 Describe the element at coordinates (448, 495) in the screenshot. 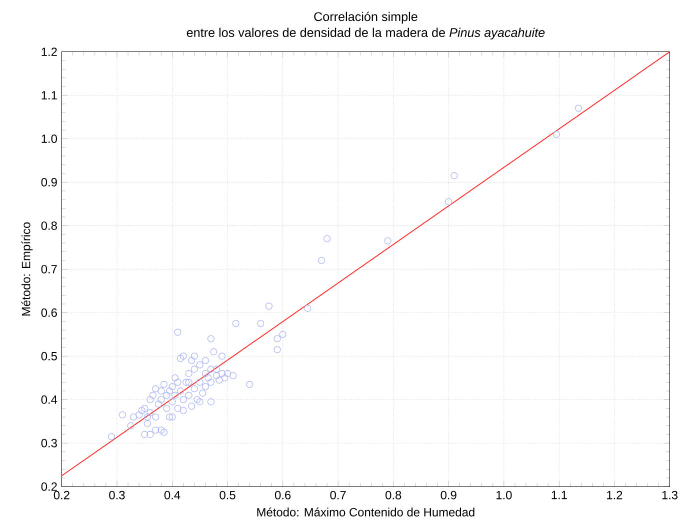

I see `x-tick-label: 0.9` at that location.